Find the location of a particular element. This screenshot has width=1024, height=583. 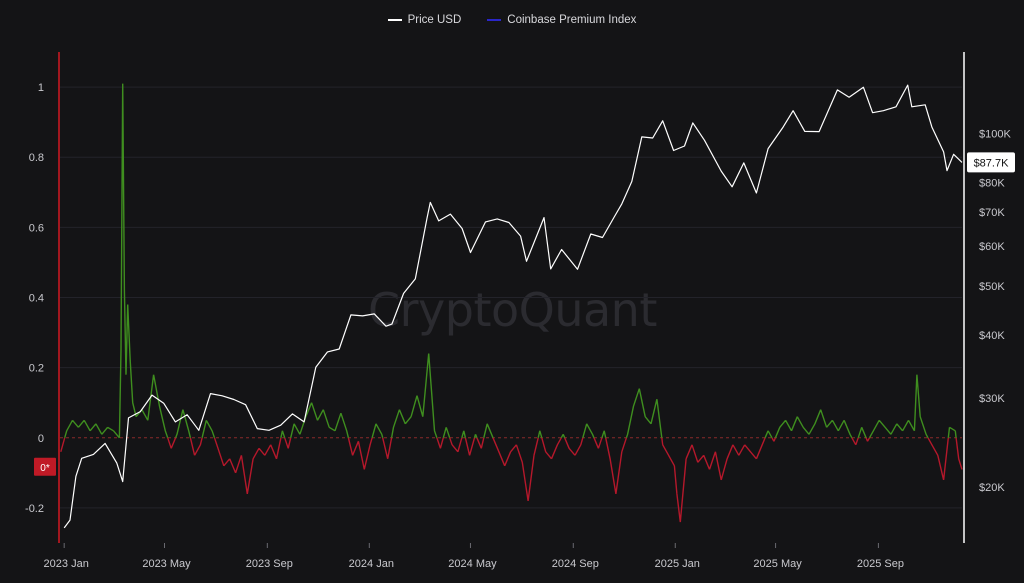

x-tick-label: 2023 May is located at coordinates (166, 564).